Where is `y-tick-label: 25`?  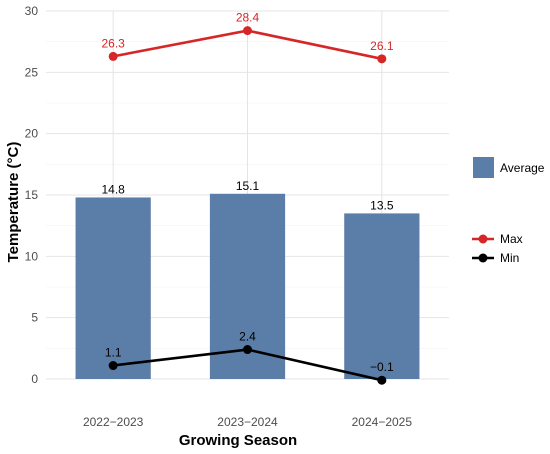
y-tick-label: 25 is located at coordinates (32, 72).